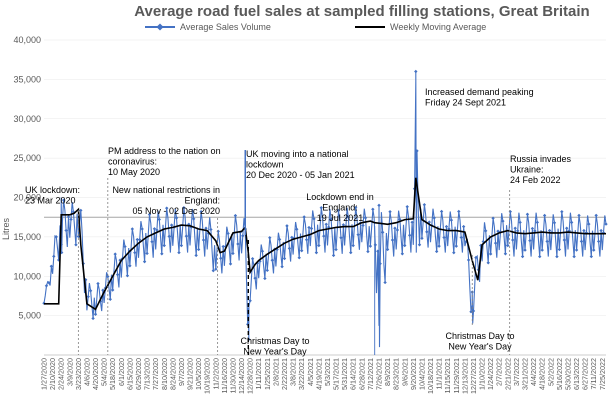 Image resolution: width=615 pixels, height=400 pixels. Describe the element at coordinates (147, 374) in the screenshot. I see `x-tick-label: 7/13/2020` at that location.